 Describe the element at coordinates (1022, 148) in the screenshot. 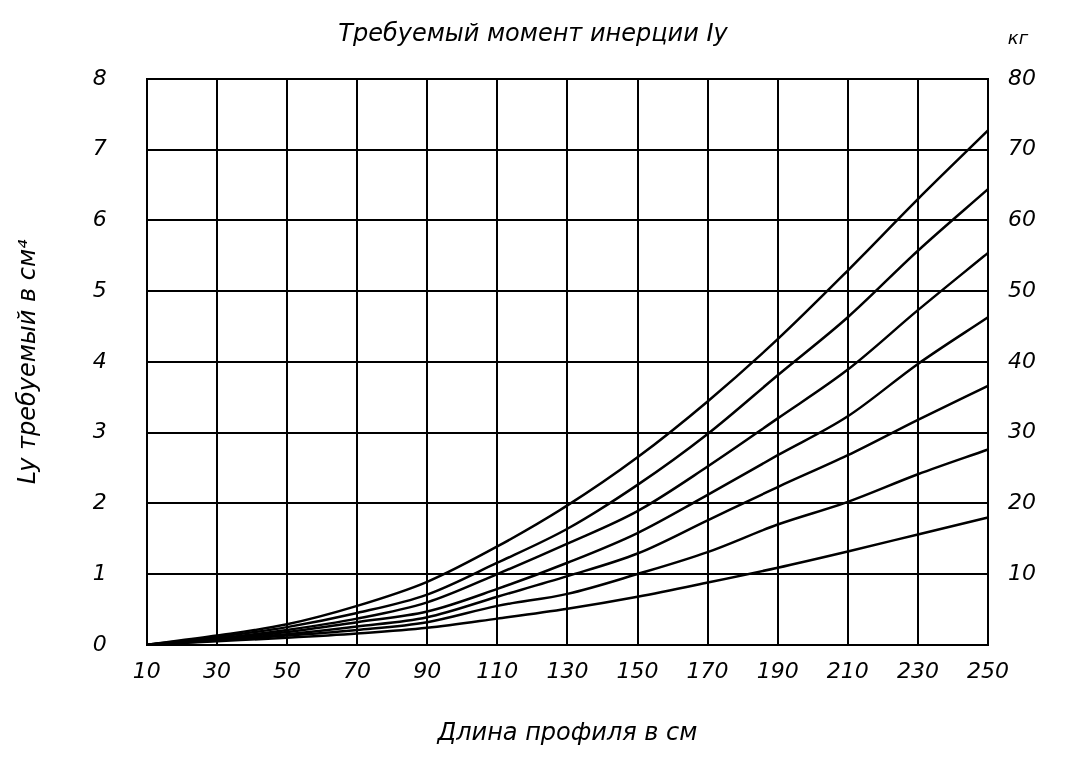

I see `y2-tick-label: 70` at that location.